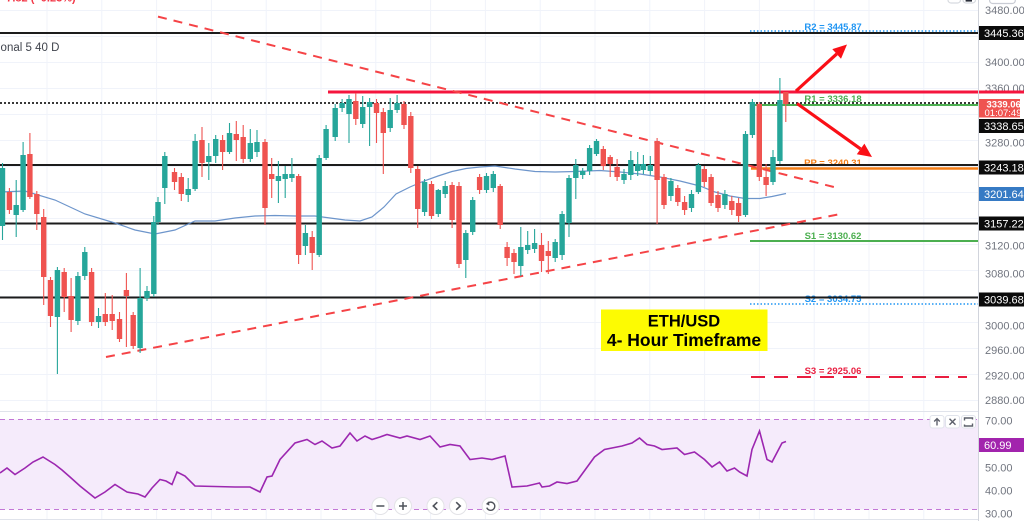  I want to click on svg-text: 3280.00, so click(1004, 144).